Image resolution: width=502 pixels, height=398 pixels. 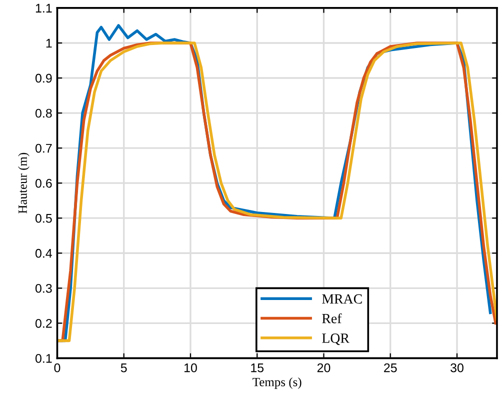 I want to click on x-tick-label: 20, so click(x=323, y=367).